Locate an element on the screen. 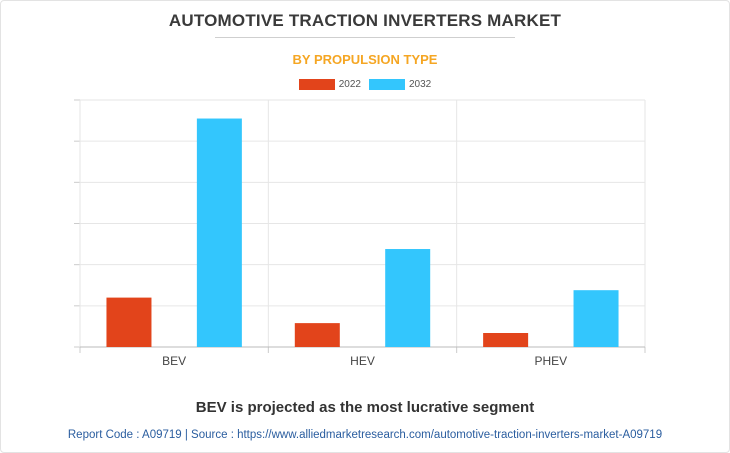  x-tick-label-phev: PHEV is located at coordinates (550, 361).